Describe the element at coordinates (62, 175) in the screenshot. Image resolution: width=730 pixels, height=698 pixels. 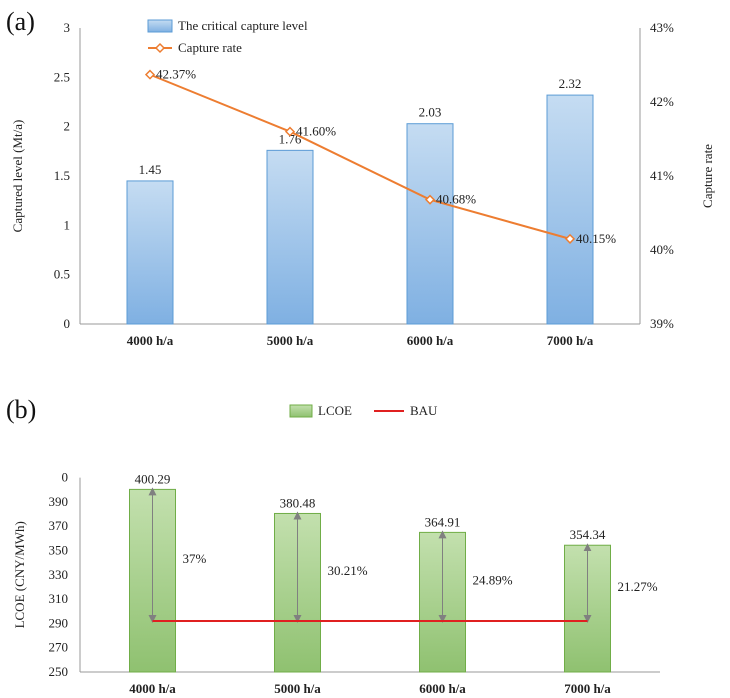
I see `y-tick-label: 1.5` at that location.